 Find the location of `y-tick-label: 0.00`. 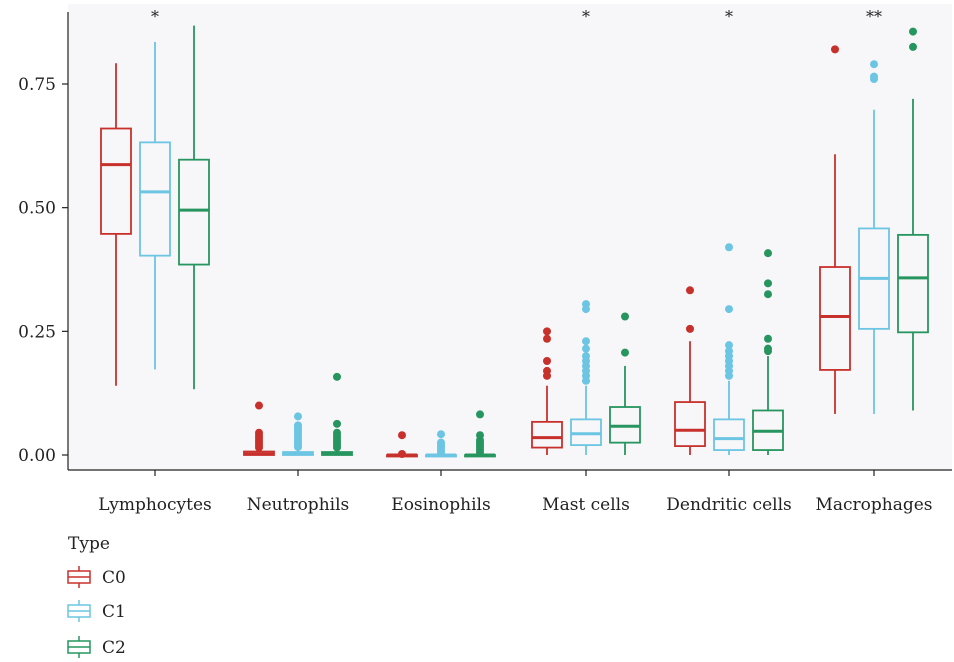

y-tick-label: 0.00 is located at coordinates (37, 456).